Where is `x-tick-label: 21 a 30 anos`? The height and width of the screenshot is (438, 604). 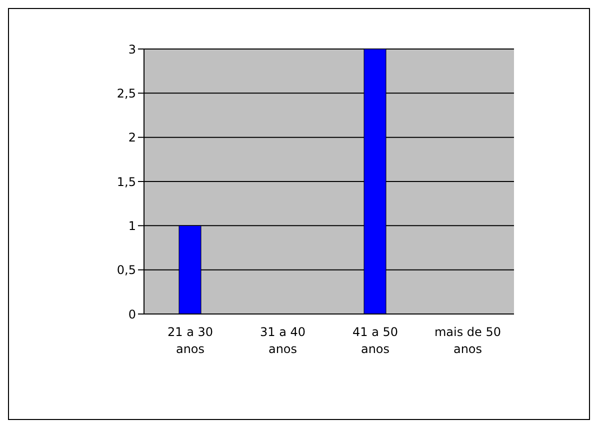 x-tick-label: 21 a 30 anos is located at coordinates (190, 340).